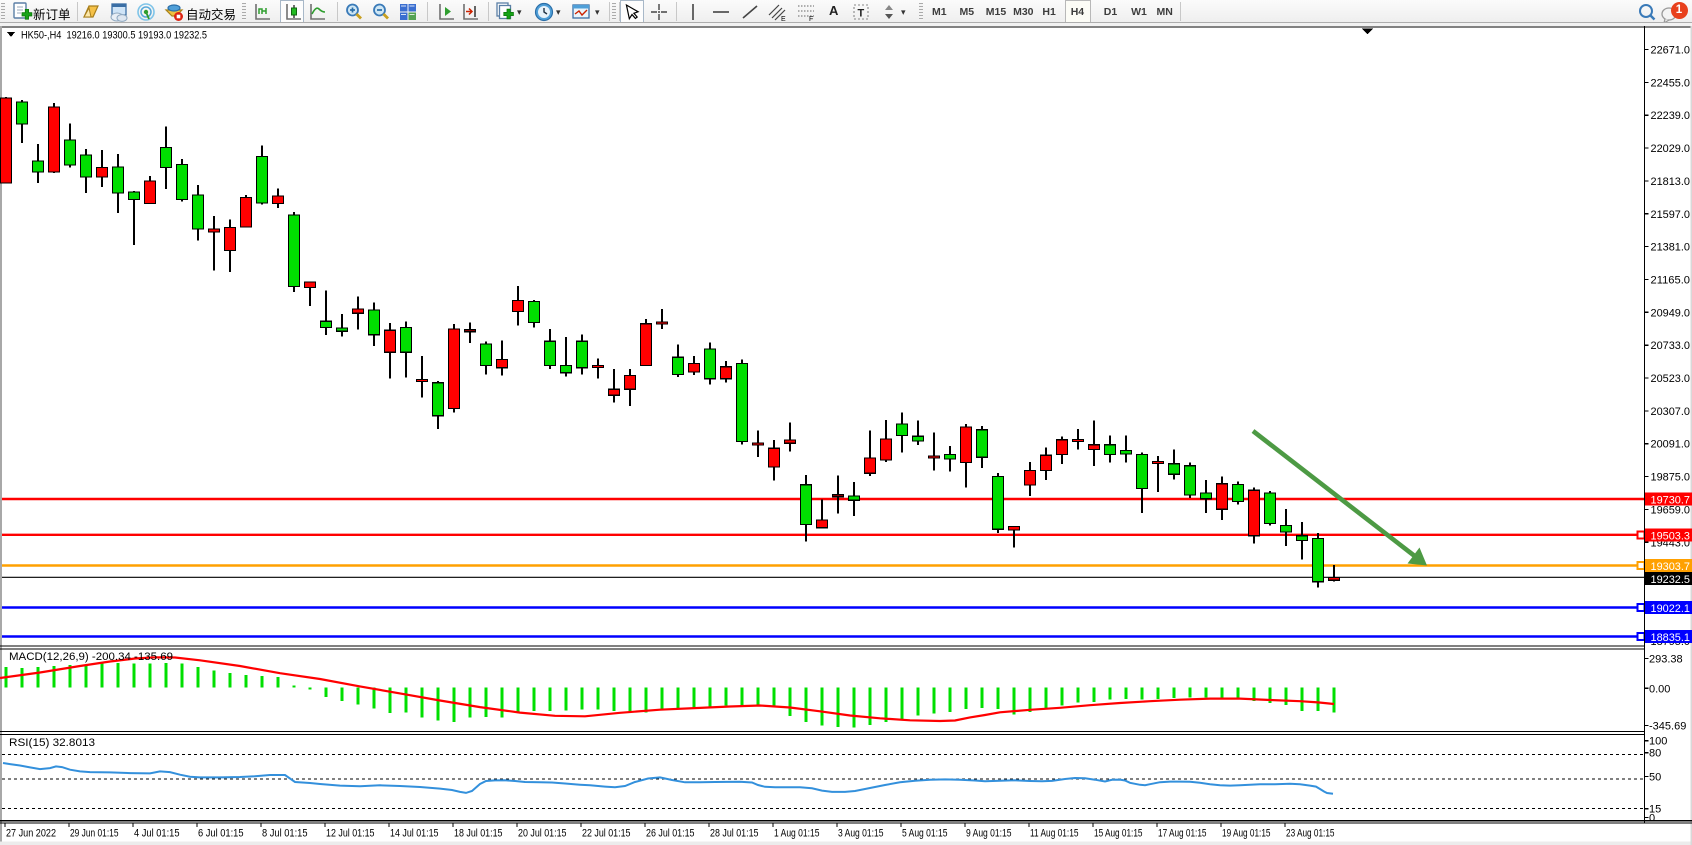  Describe the element at coordinates (1671, 182) in the screenshot. I see `svg-text: 21813.0` at that location.